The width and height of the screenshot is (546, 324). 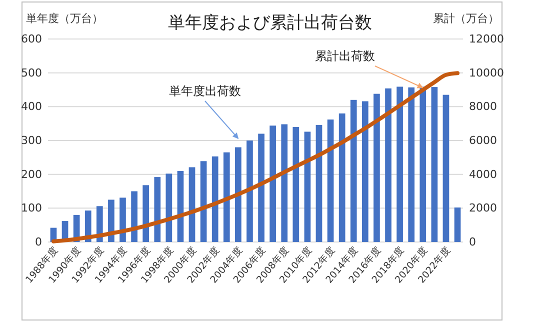 I want to click on y2-tick-label: 6000, so click(x=483, y=141).